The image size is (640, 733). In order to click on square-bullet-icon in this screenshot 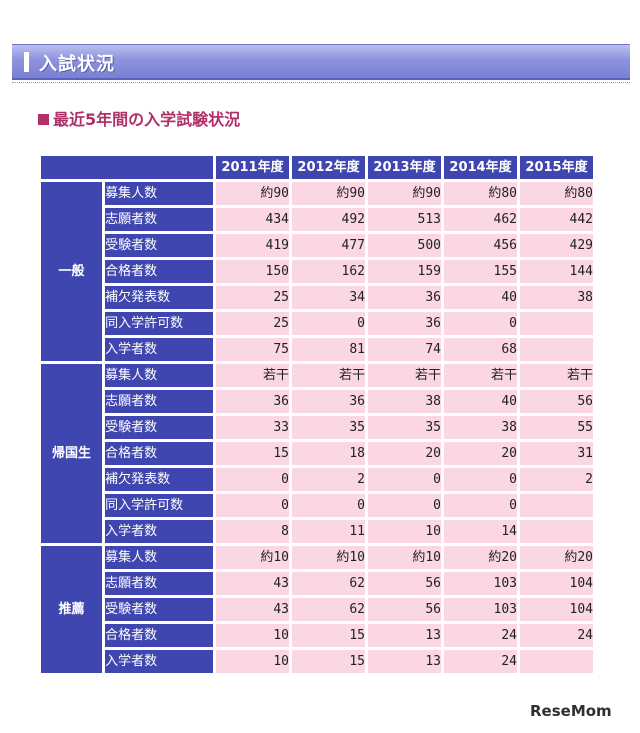, I will do `click(43, 119)`.